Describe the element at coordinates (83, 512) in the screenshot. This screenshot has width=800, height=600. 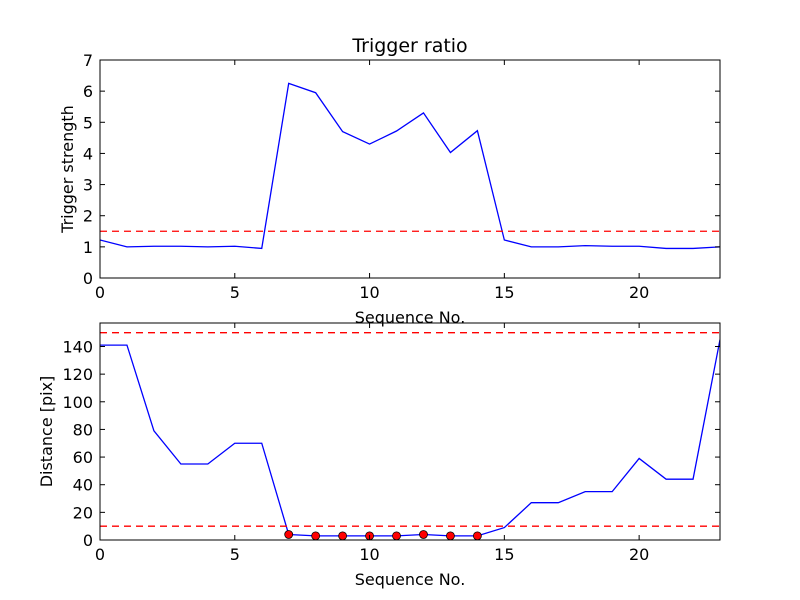
I see `y-tick-label: 20` at that location.